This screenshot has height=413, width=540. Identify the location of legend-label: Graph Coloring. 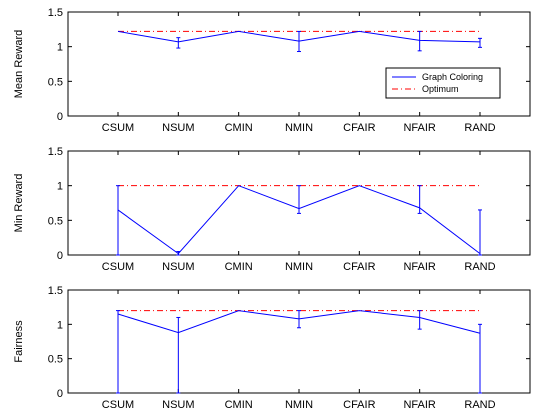
(452, 77).